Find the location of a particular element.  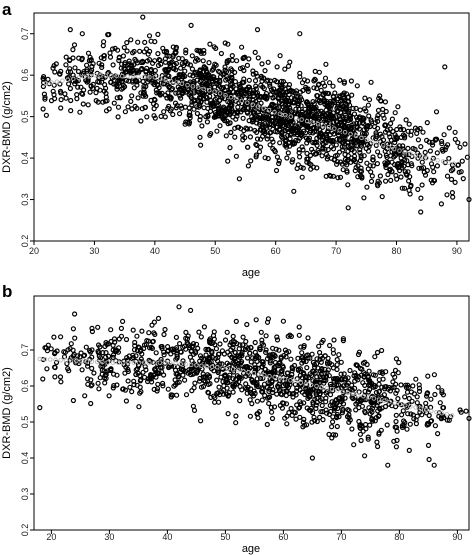

x-tick-label: 80 is located at coordinates (399, 537).